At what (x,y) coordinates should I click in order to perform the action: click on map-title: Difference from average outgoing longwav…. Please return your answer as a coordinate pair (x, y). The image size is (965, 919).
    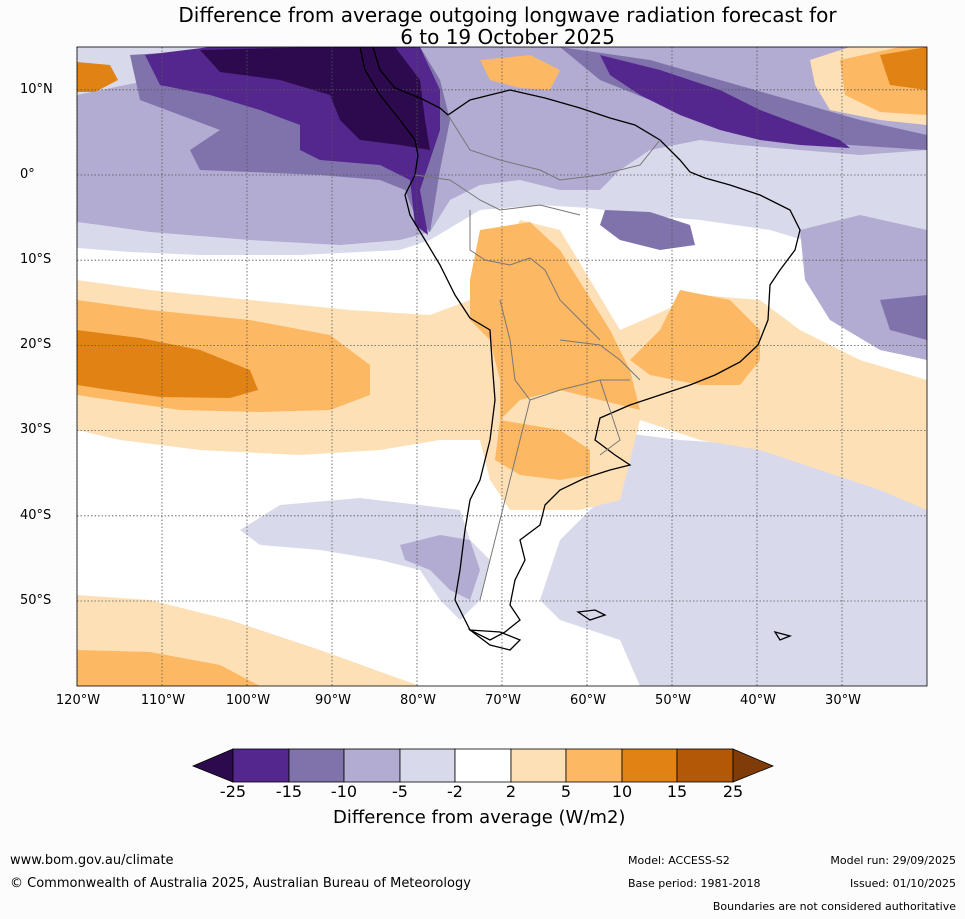
    Looking at the image, I should click on (482, 26).